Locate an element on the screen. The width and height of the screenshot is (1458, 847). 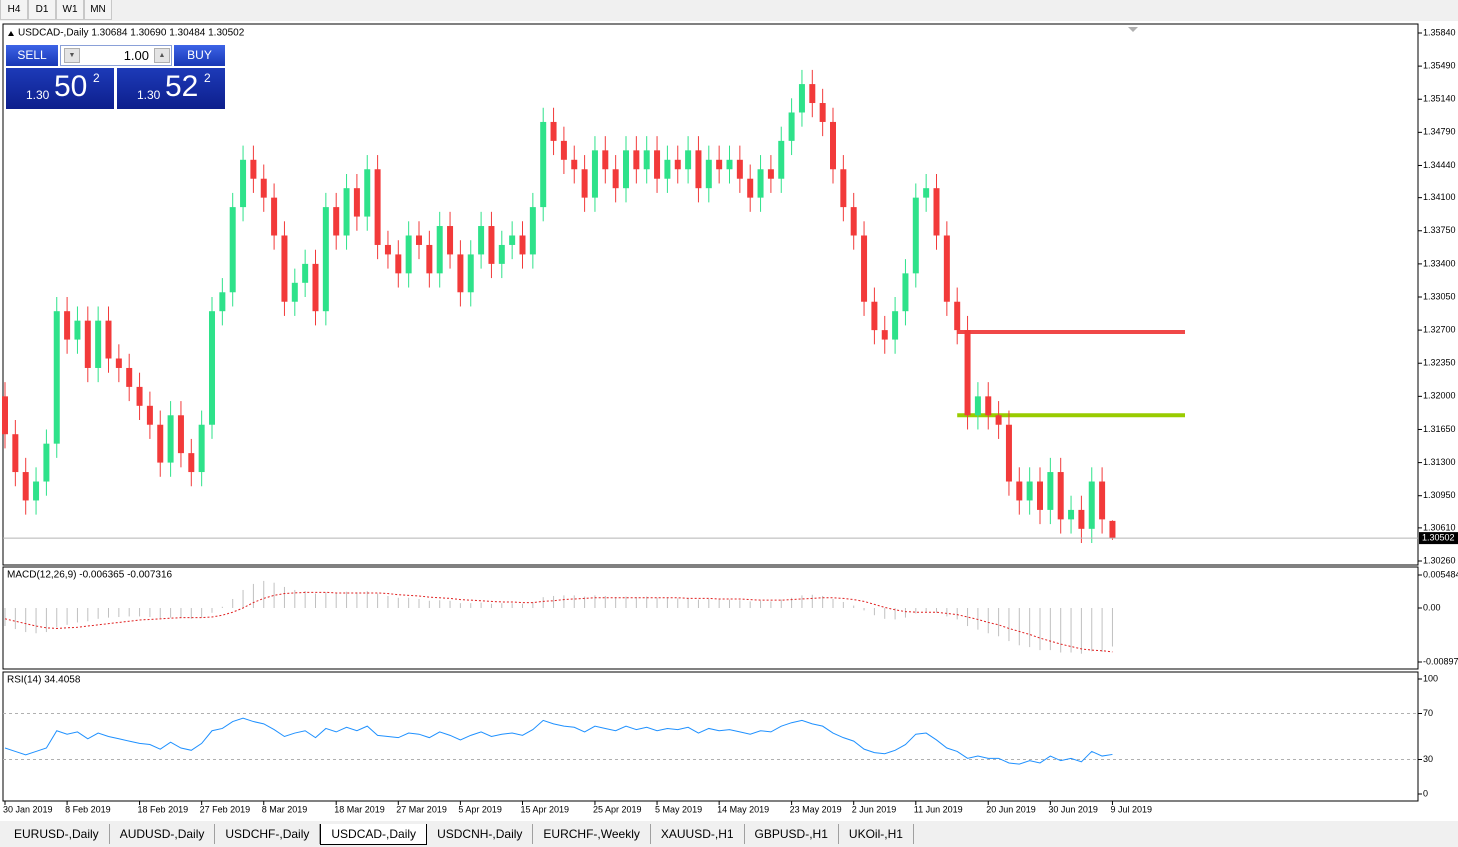
buy-price-sup: 2 is located at coordinates (207, 78).